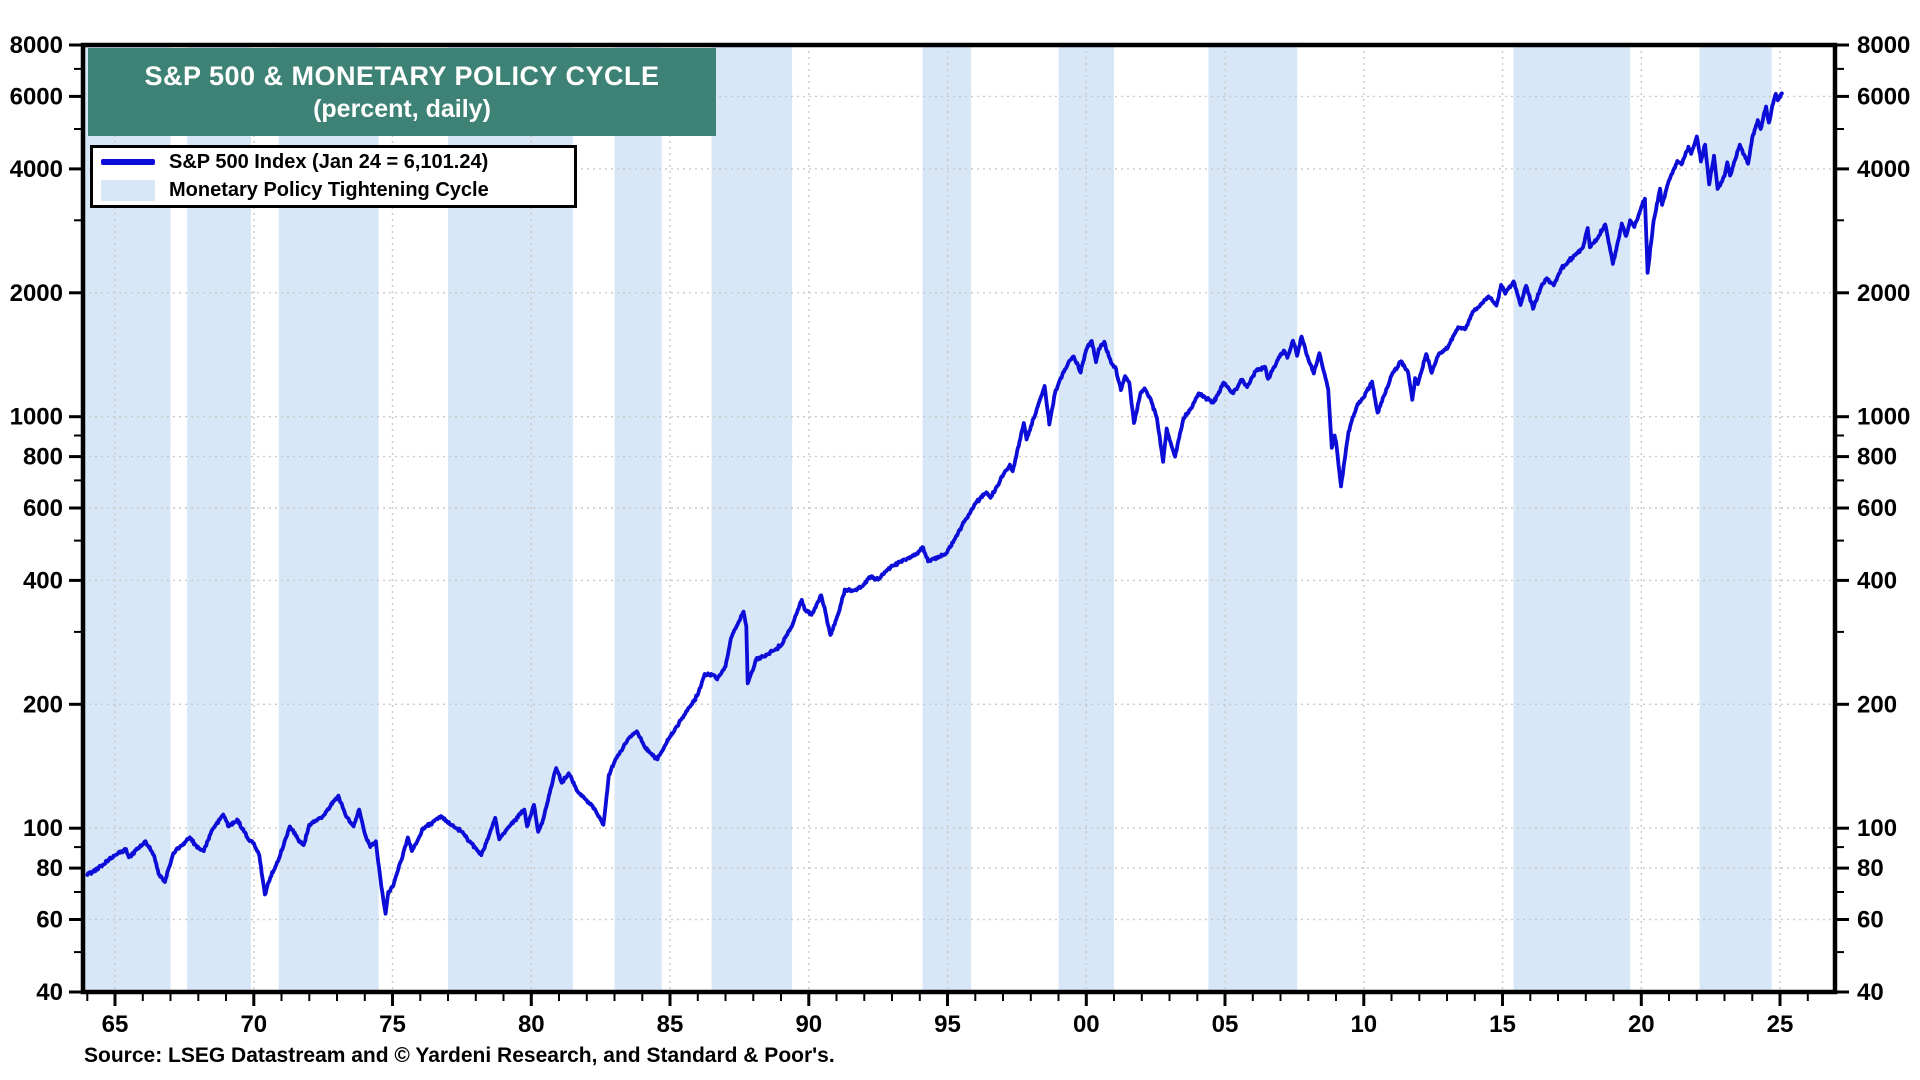  What do you see at coordinates (1870, 868) in the screenshot?
I see `y-tick-label-right: 80` at bounding box center [1870, 868].